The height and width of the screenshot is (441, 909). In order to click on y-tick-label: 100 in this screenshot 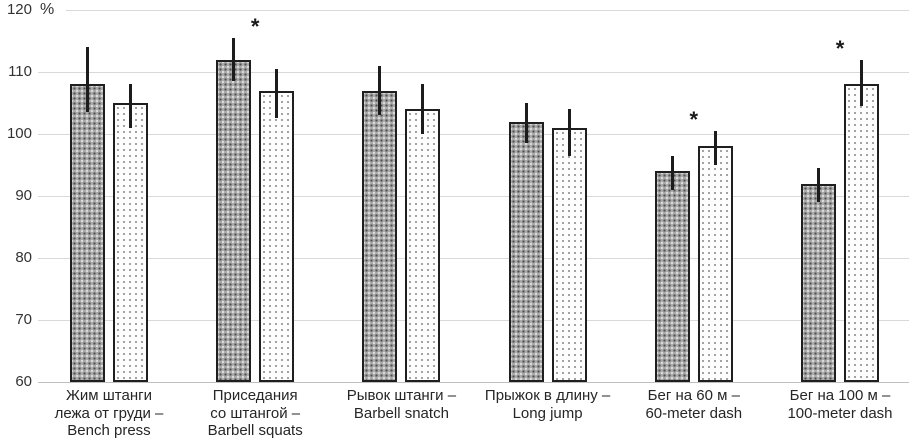, I will do `click(19, 133)`.